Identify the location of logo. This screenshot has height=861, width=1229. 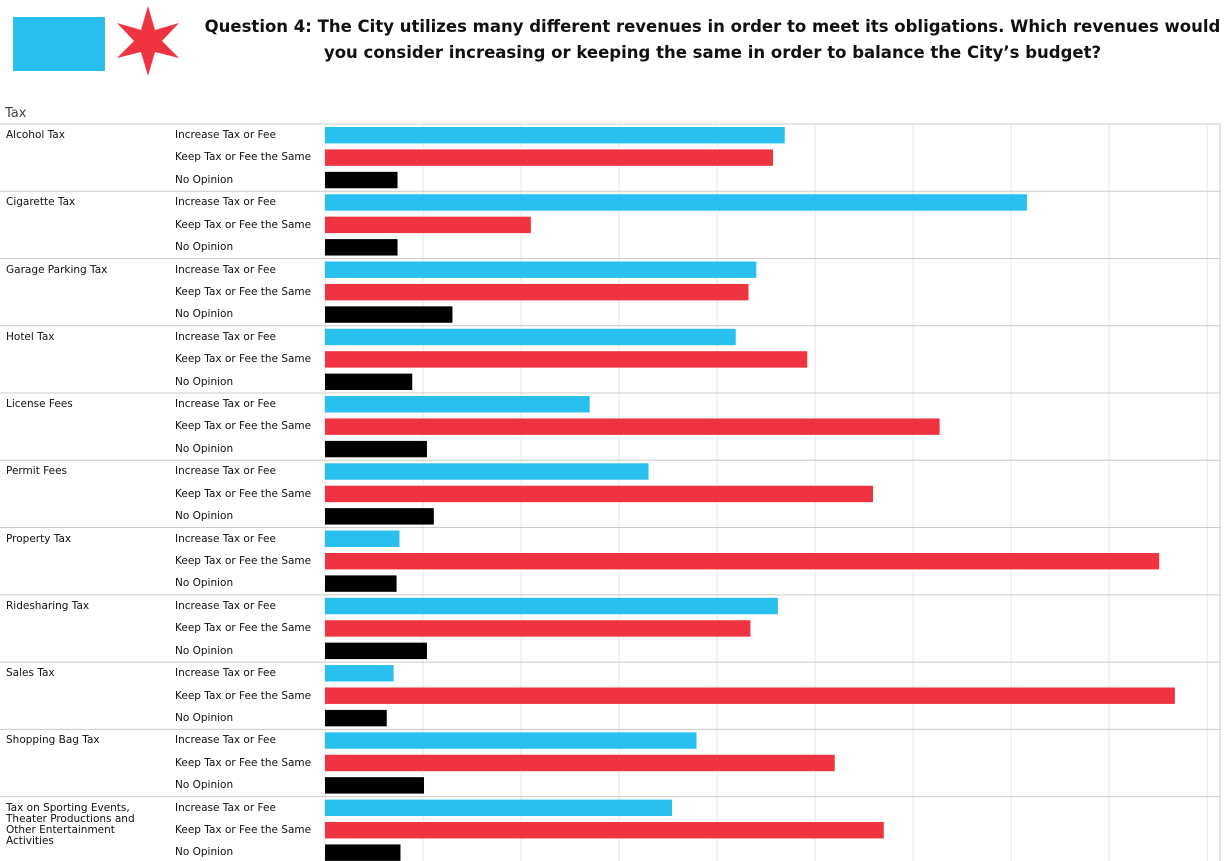
(96, 41).